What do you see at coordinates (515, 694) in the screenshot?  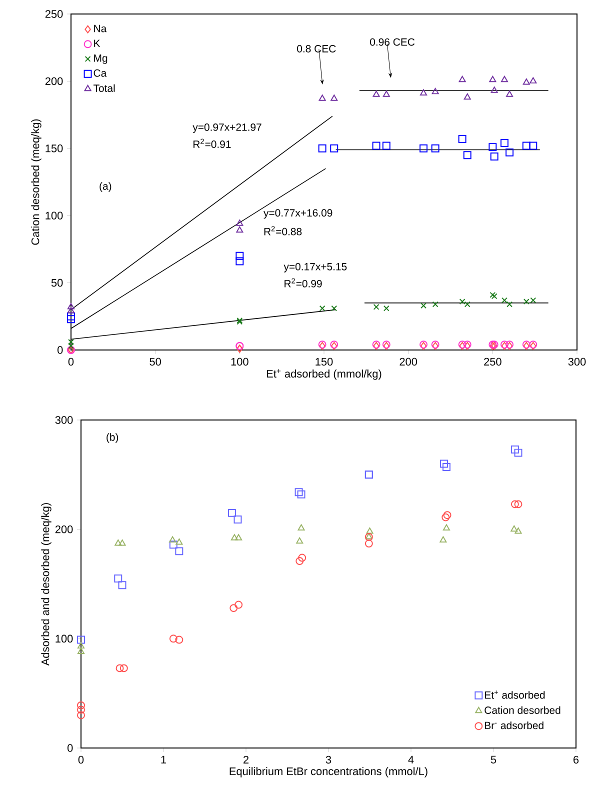 I see `legend-label: Et$^{+}$ adsorbed` at bounding box center [515, 694].